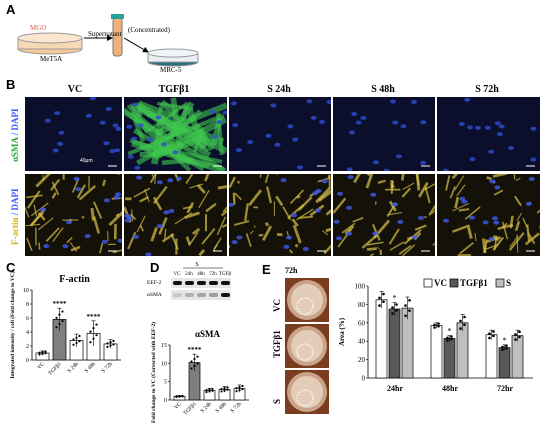 This screenshot has width=550, height=430. I want to click on significance-label: ****, so click(60, 304).